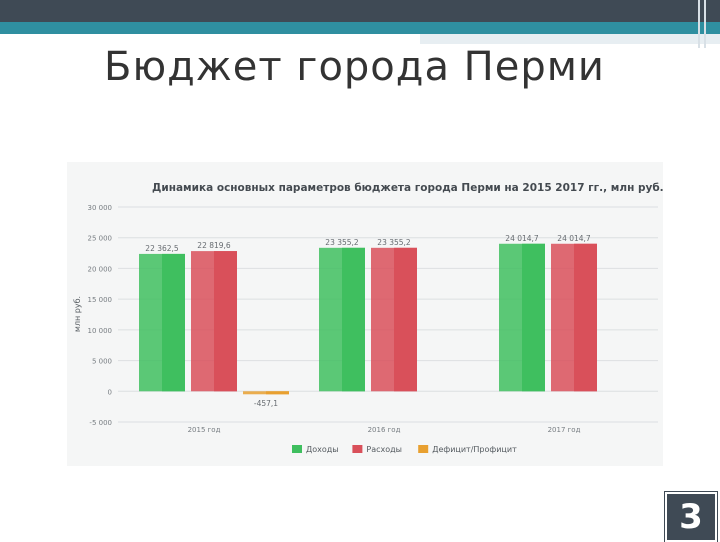 This screenshot has width=720, height=542. I want to click on y-tick-label: 25 000, so click(100, 239).